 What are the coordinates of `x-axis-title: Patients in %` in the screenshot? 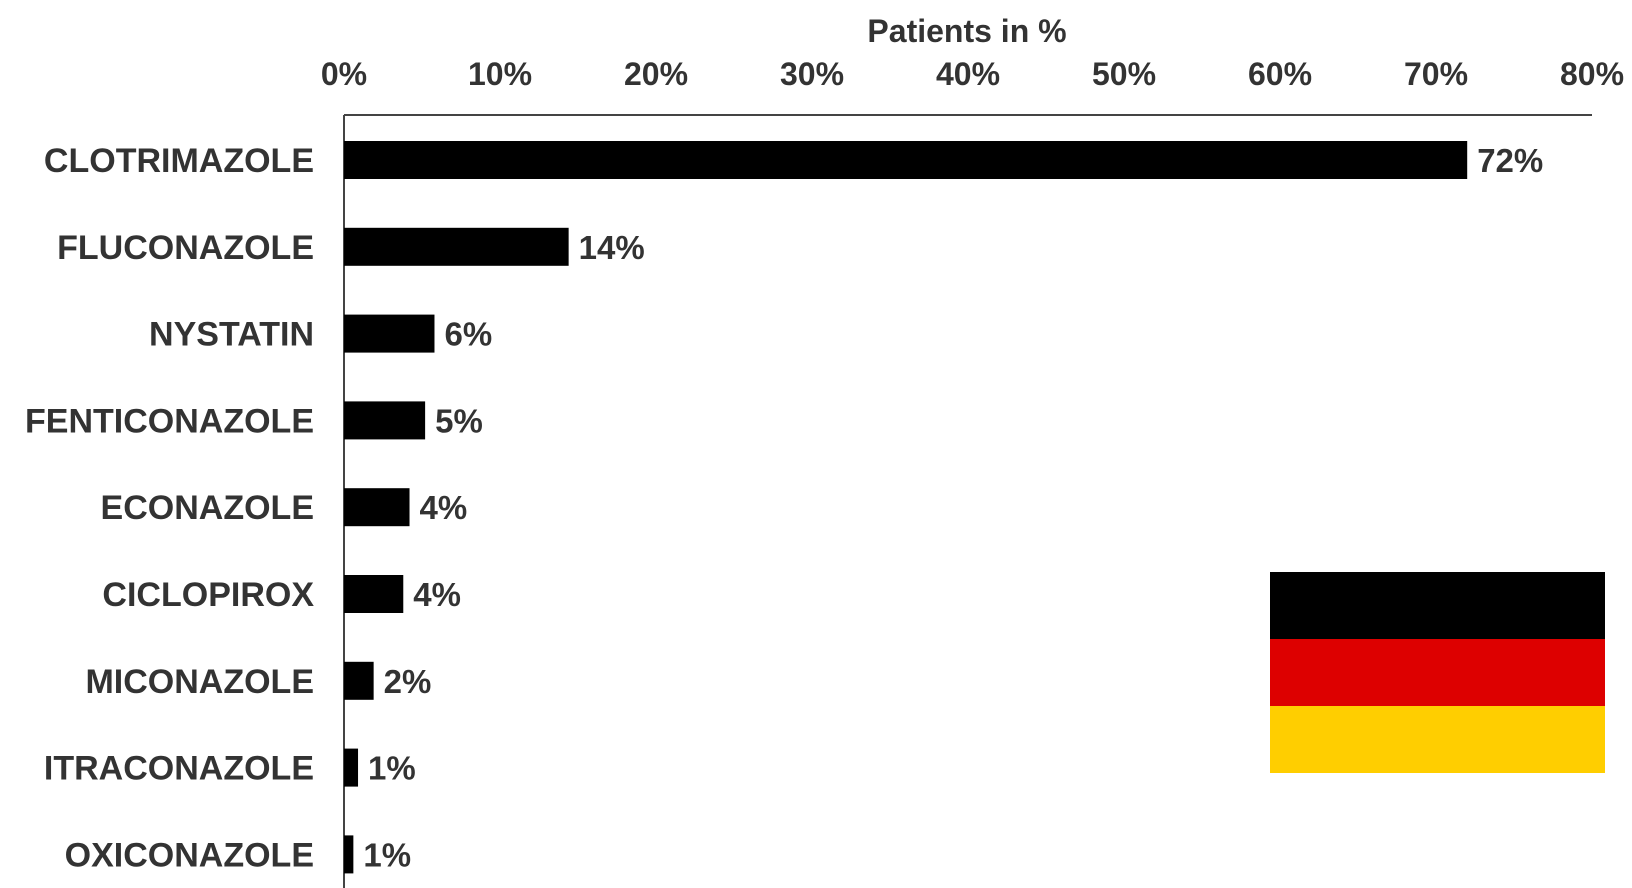 It's located at (966, 31).